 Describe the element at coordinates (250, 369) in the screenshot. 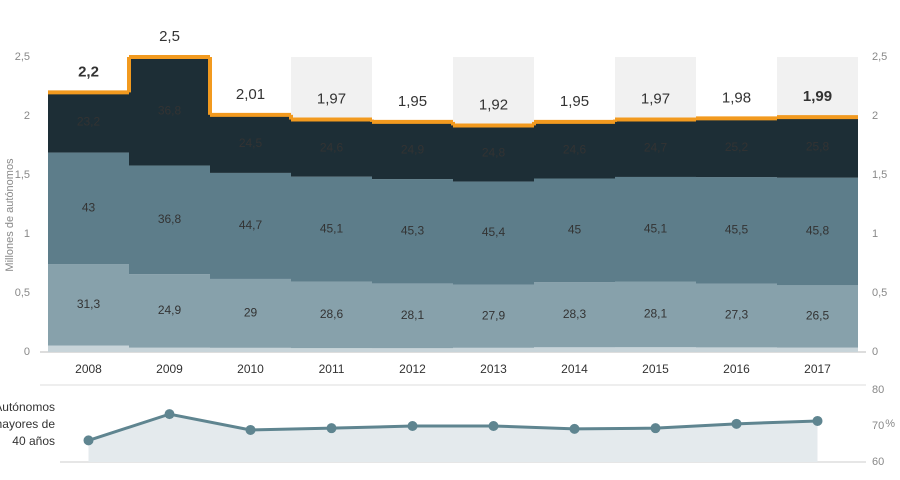

I see `x-tick-label: 2010` at that location.